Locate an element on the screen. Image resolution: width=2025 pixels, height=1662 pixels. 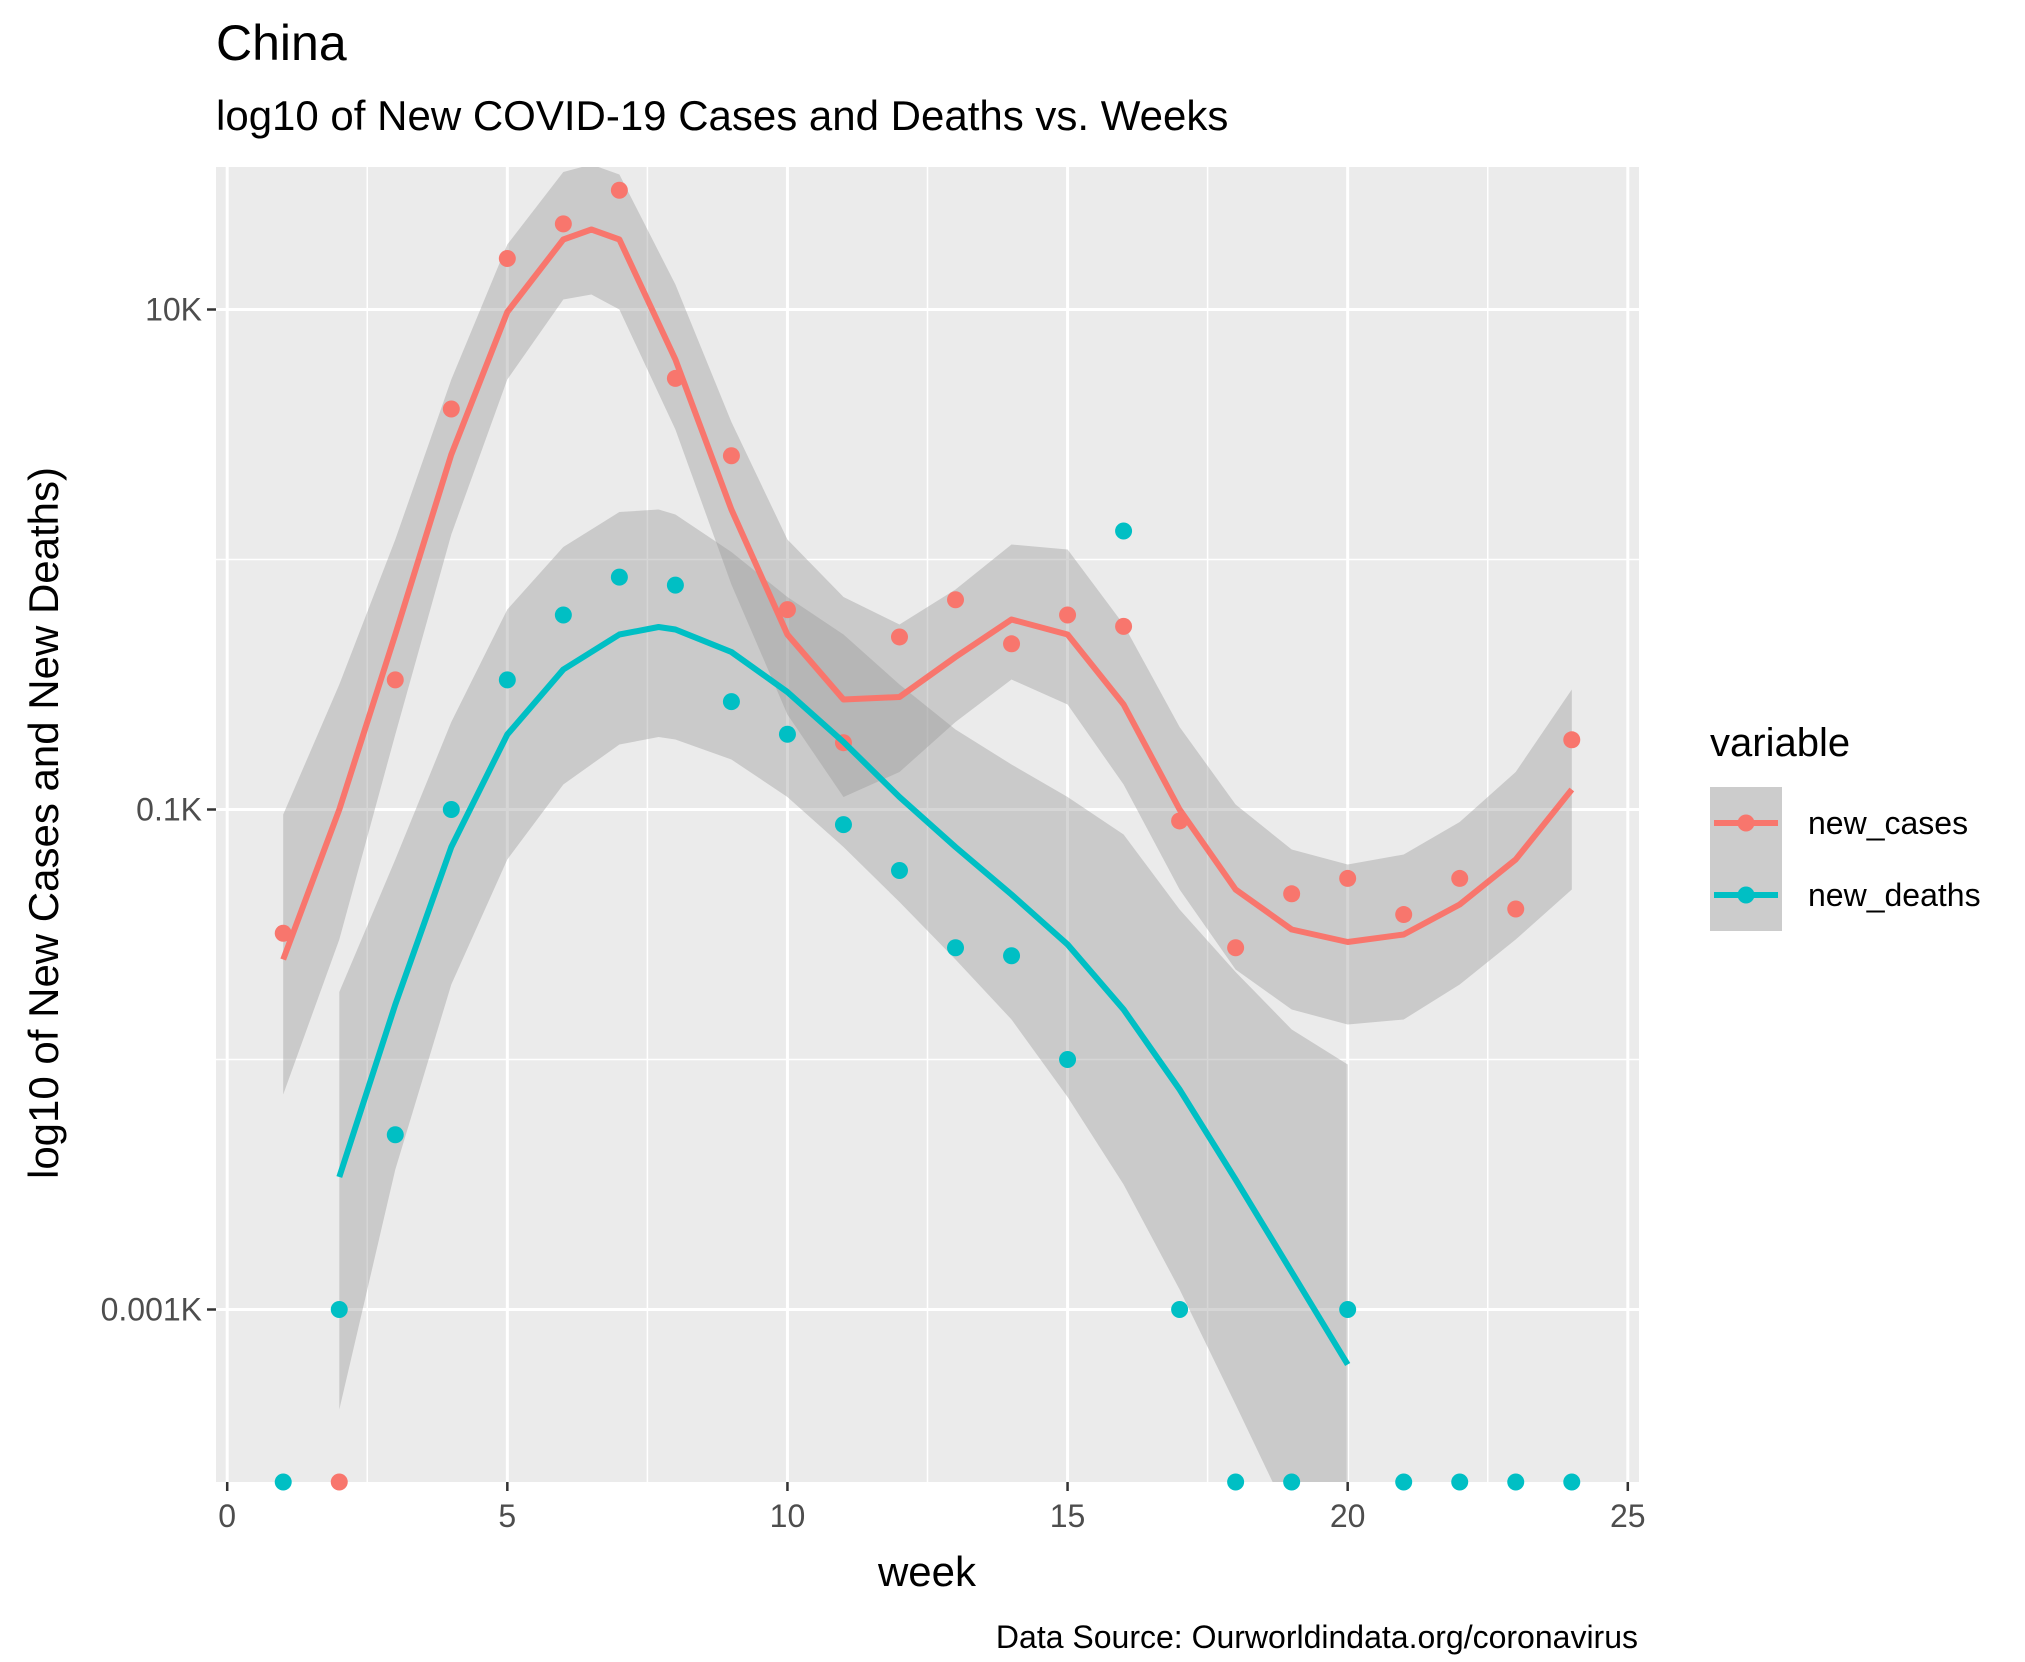
x-tick-label: 20 is located at coordinates (1348, 1516).